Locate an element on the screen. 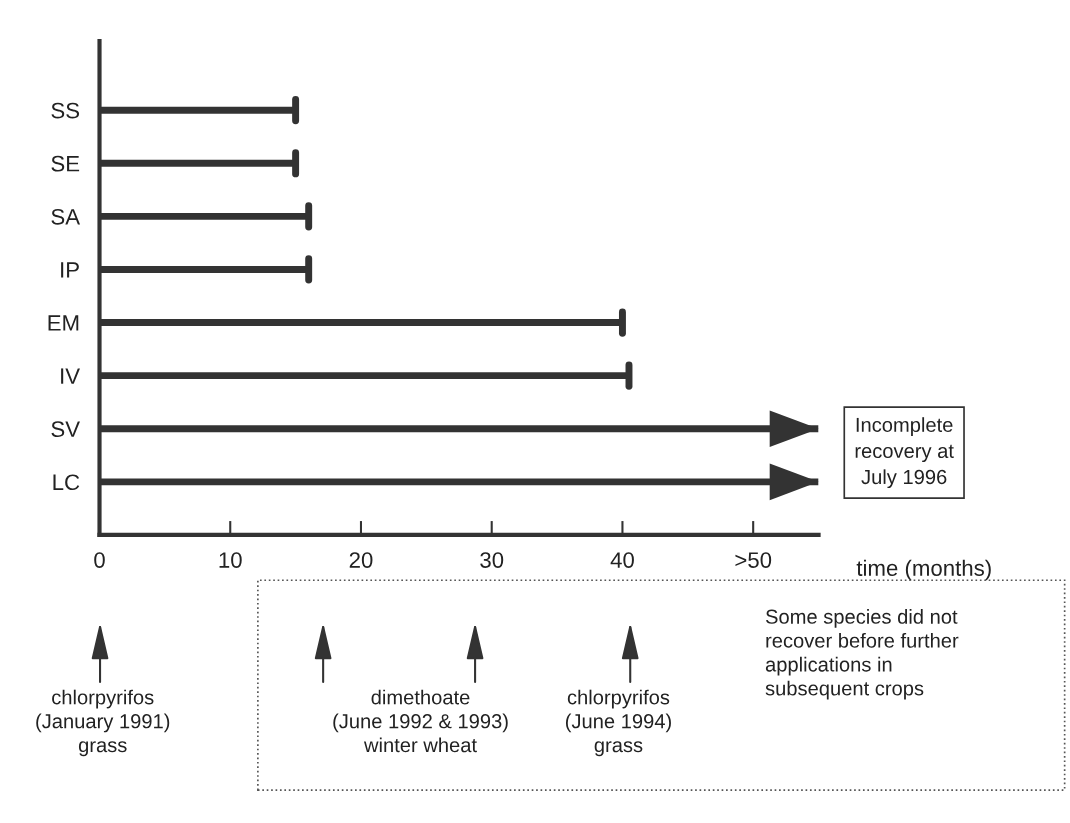  y-tick-label: SA is located at coordinates (66, 216).